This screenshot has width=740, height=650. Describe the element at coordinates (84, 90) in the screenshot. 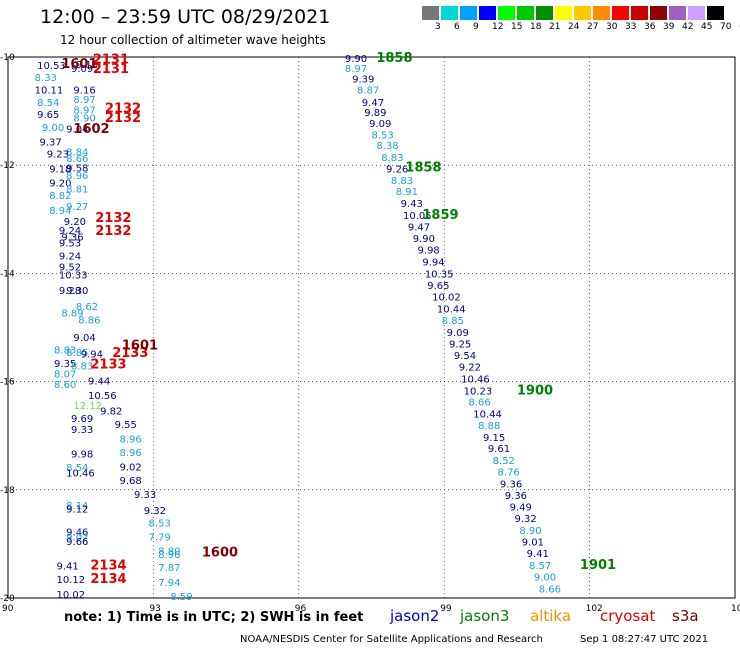

I see `wave-height-value: 9.16` at that location.